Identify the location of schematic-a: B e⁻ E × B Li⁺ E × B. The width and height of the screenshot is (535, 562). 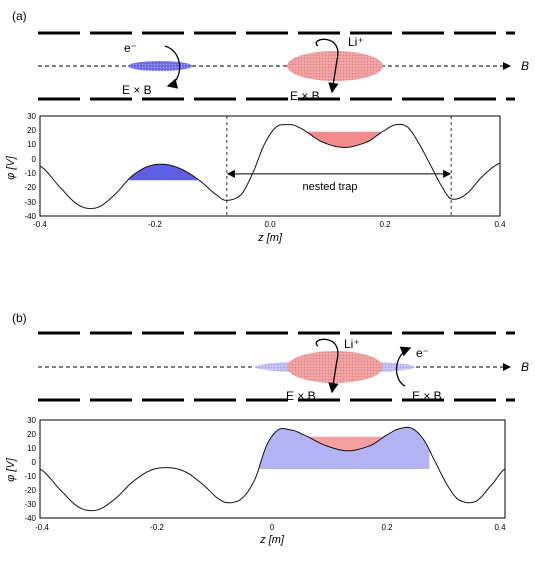
(283, 68).